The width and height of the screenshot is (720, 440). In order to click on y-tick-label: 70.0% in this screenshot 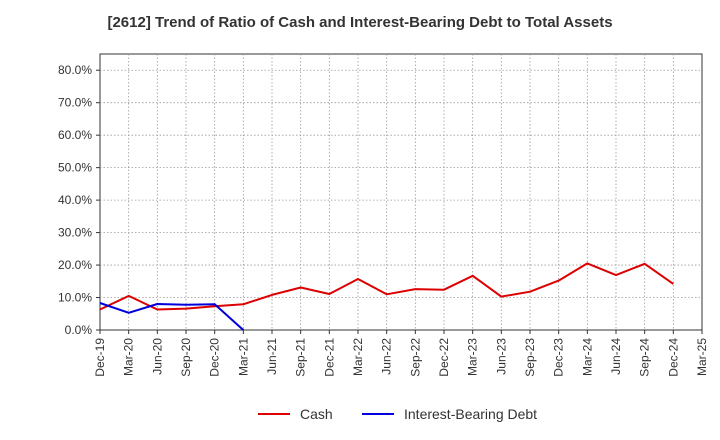, I will do `click(75, 103)`.